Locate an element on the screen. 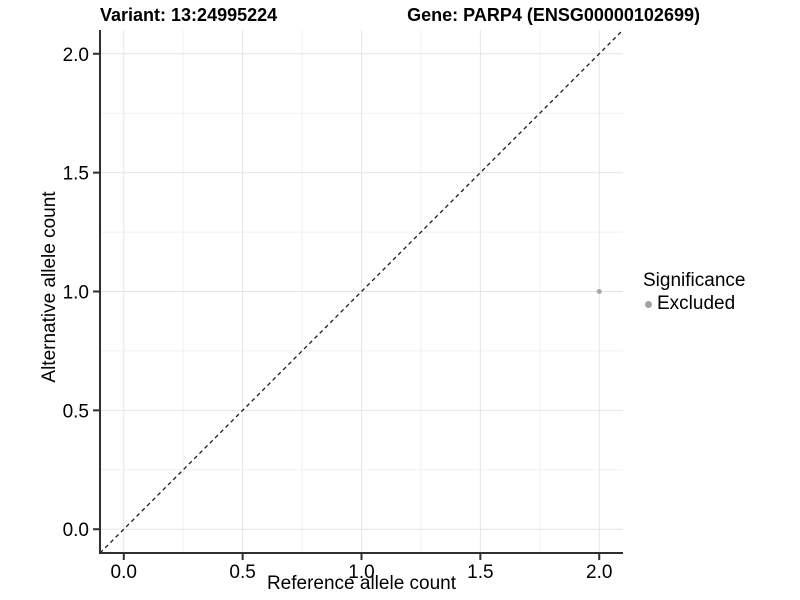  x-tick-label: 2.0 is located at coordinates (599, 572).